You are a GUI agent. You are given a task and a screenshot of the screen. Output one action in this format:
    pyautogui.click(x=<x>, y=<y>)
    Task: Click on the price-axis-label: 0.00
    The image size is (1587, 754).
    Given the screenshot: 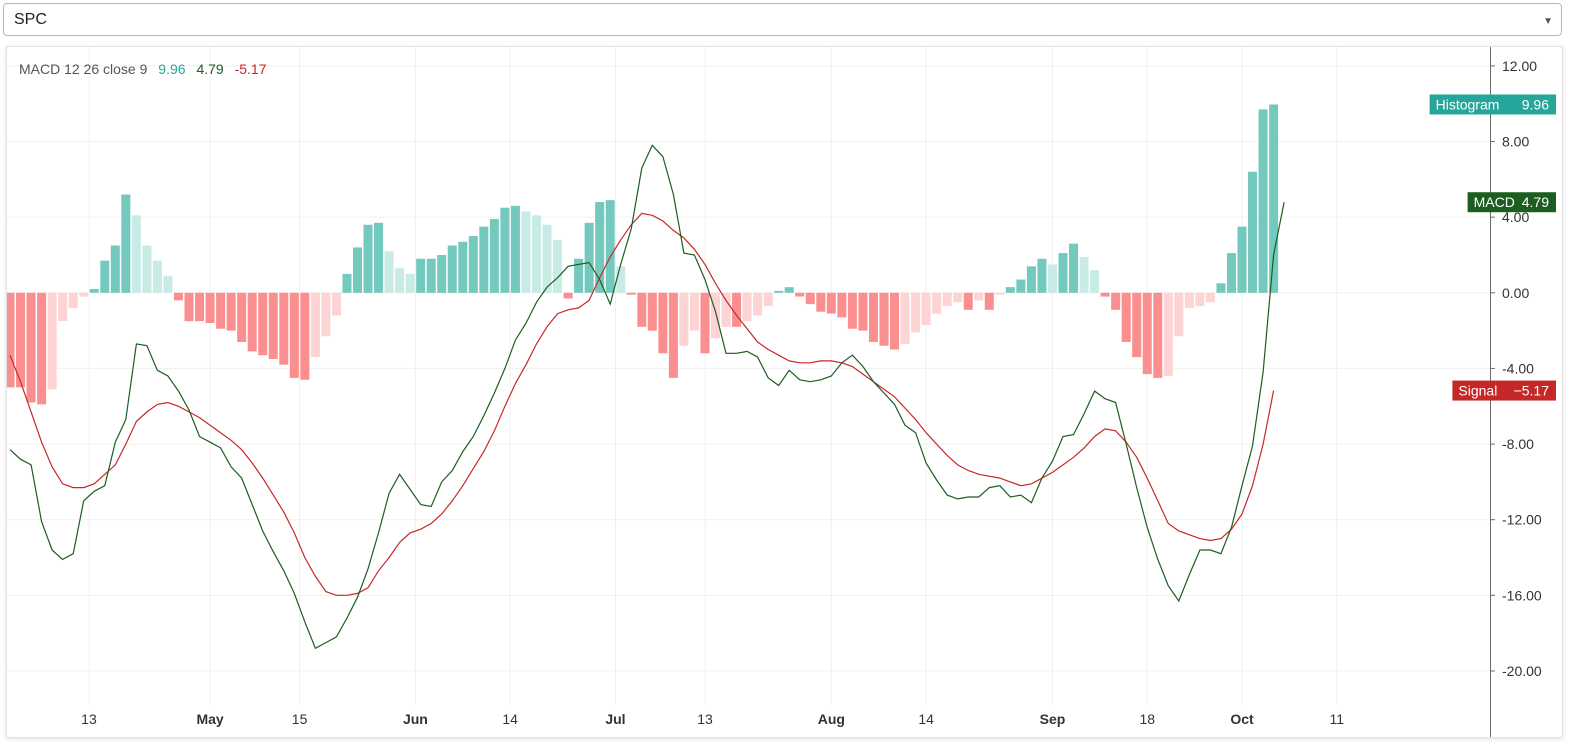 What is the action you would take?
    pyautogui.click(x=1515, y=293)
    